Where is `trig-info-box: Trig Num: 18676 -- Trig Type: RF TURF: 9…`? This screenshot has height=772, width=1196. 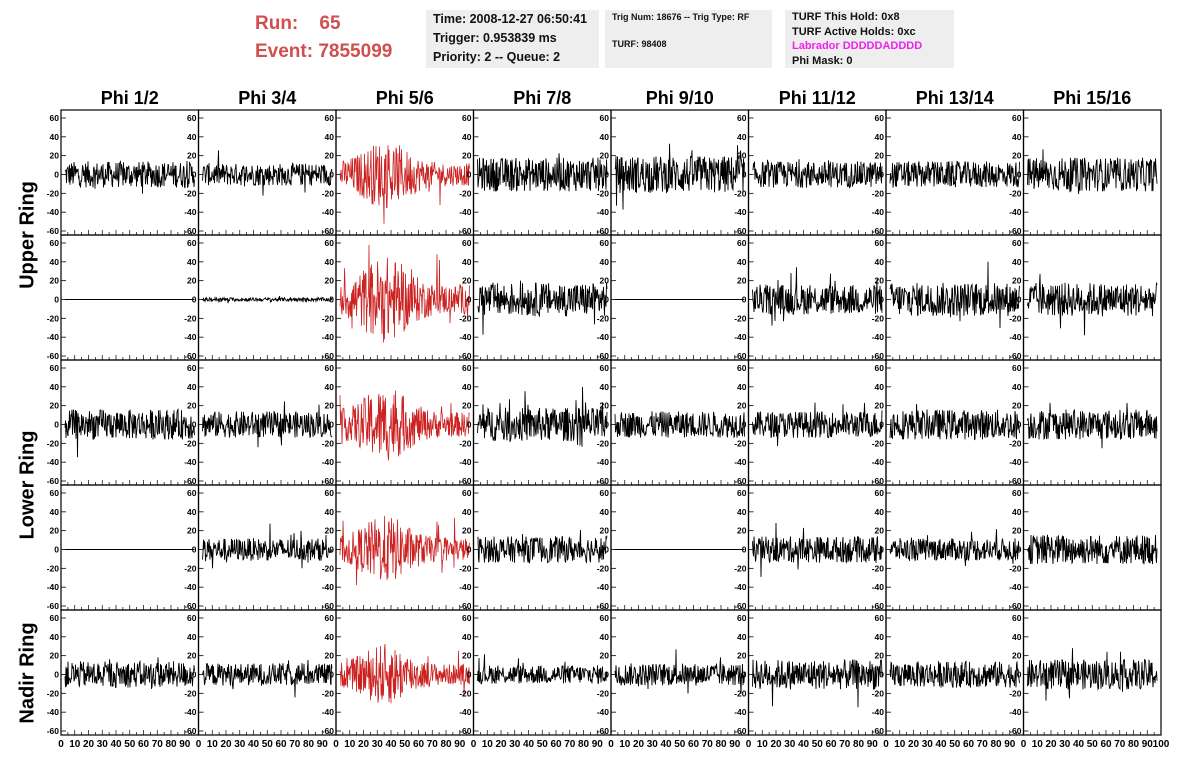 trig-info-box: Trig Num: 18676 -- Trig Type: RF TURF: 9… is located at coordinates (688, 39).